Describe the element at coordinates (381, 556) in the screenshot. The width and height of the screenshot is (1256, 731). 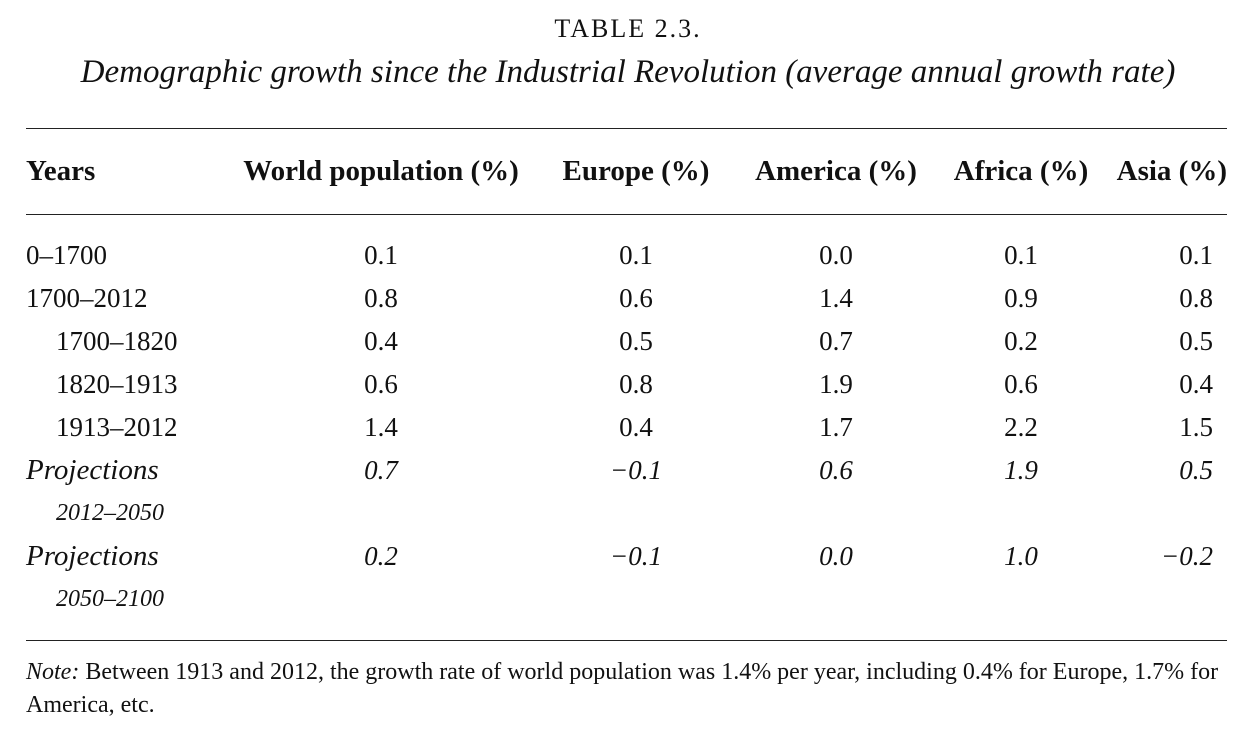
I see `cell-world: 0.2` at that location.